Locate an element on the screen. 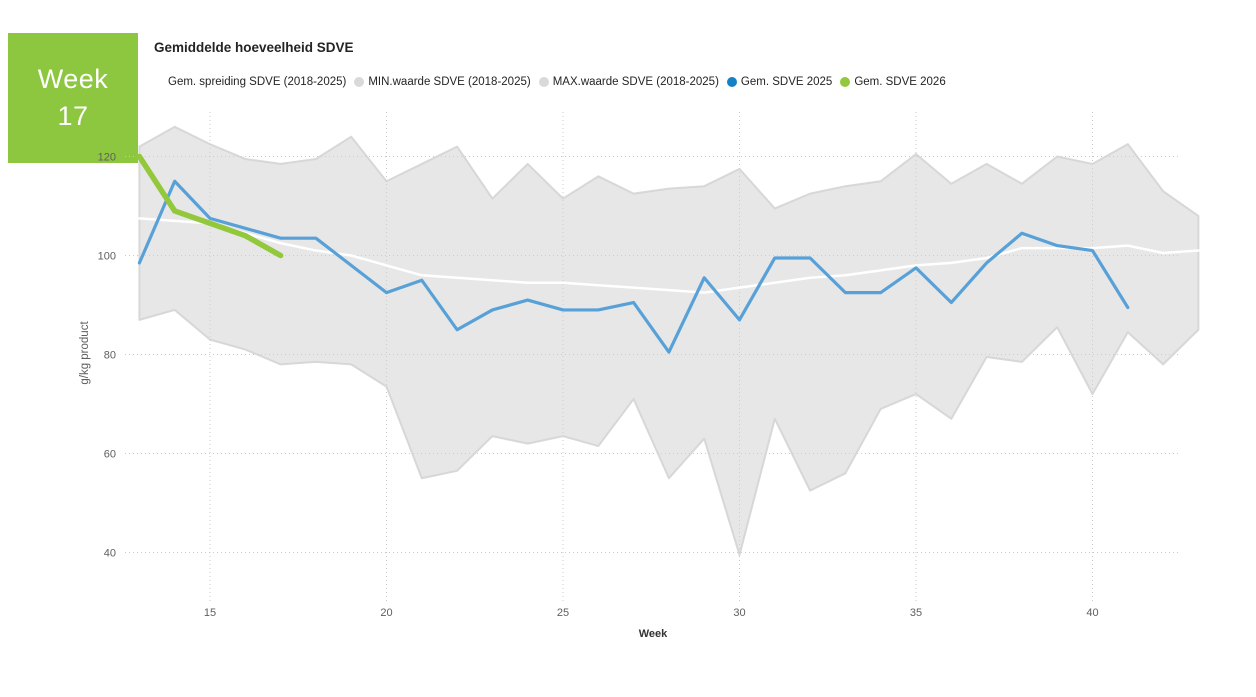 The image size is (1256, 697). legend-item-max: MAX.waarde SDVE (2018-2025) is located at coordinates (628, 82).